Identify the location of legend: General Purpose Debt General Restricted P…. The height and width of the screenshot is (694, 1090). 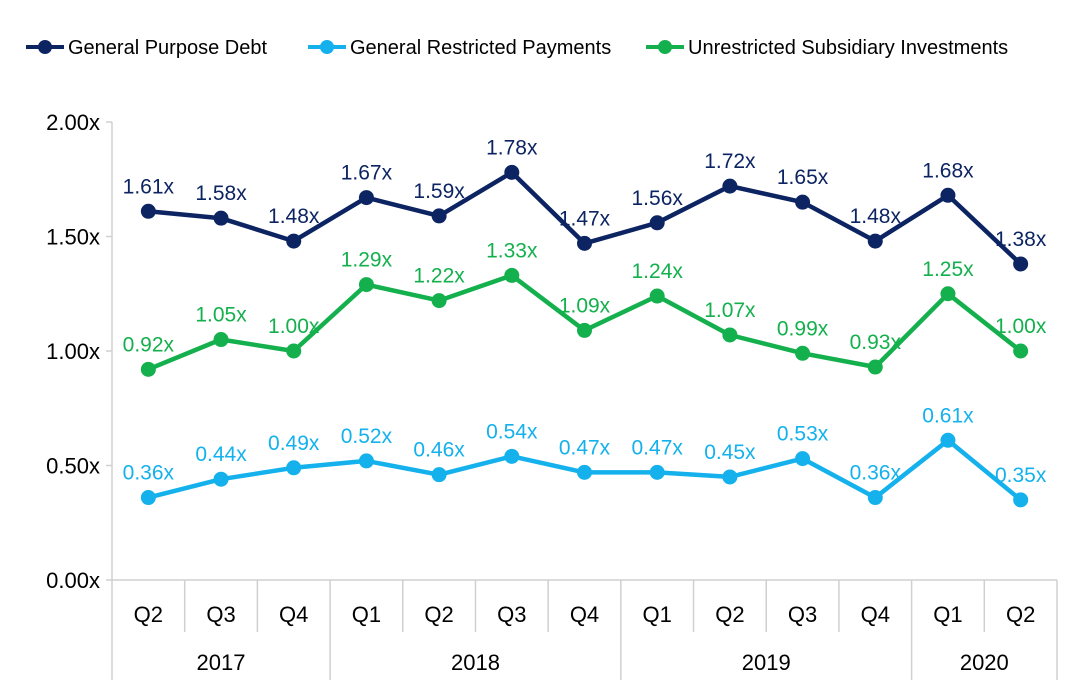
(517, 48).